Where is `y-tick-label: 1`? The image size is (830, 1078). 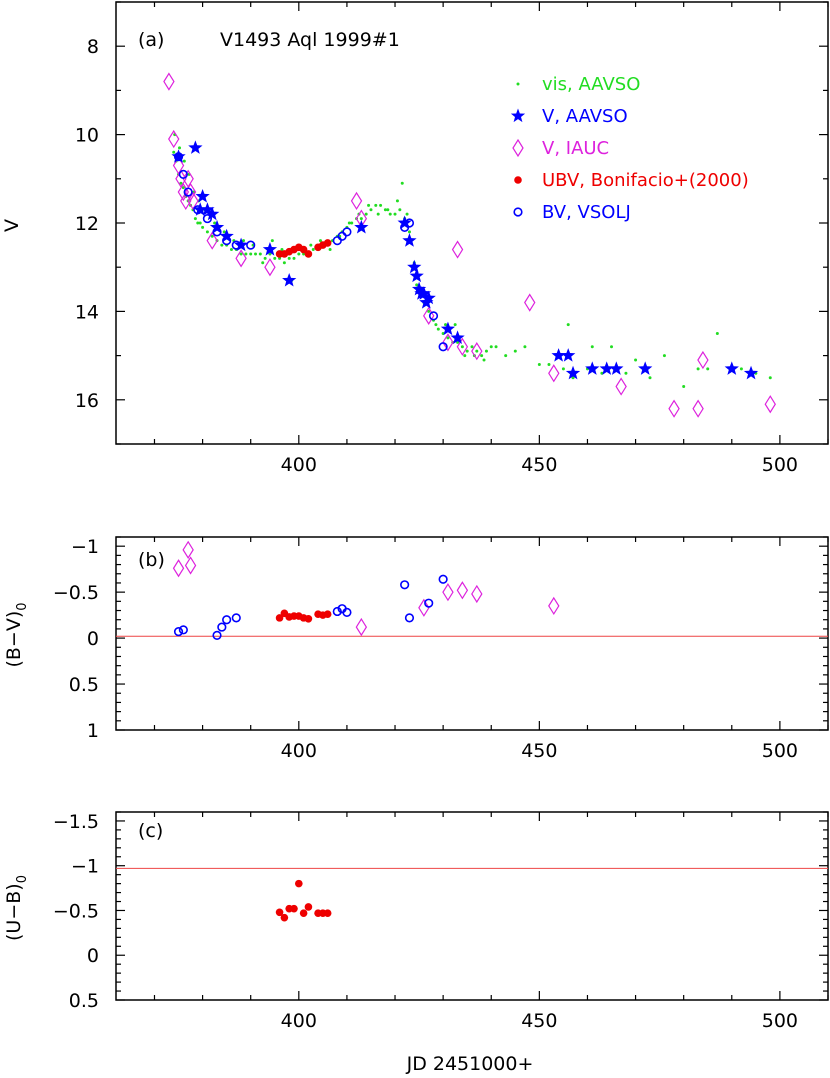
y-tick-label: 1 is located at coordinates (93, 731).